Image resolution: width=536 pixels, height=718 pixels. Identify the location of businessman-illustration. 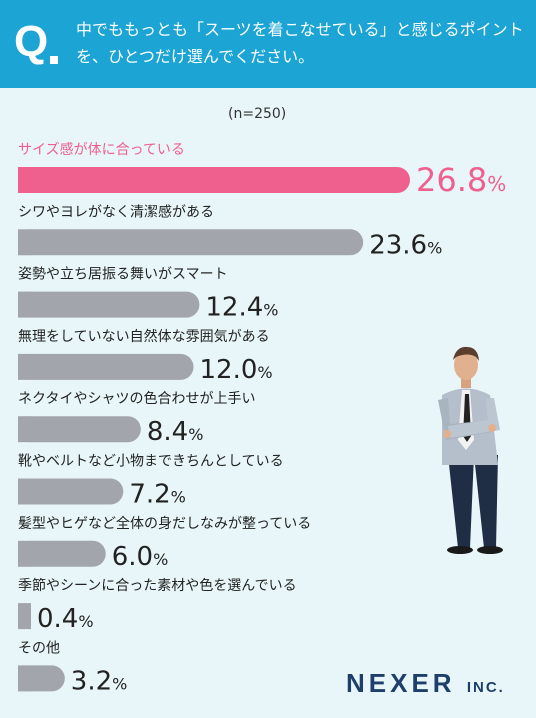
(470, 450).